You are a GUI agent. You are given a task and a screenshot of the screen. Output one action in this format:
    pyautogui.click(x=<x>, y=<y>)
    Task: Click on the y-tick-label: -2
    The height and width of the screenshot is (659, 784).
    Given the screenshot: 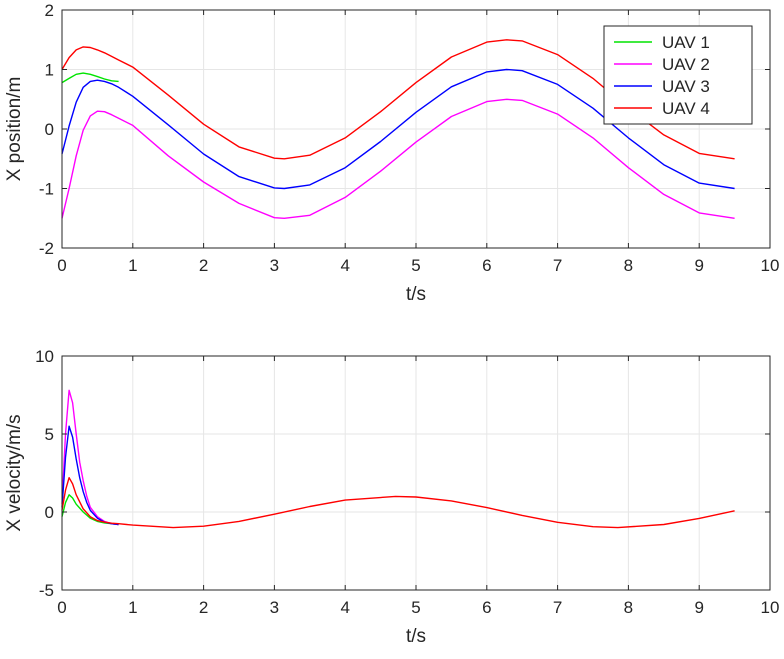 What is the action you would take?
    pyautogui.click(x=46, y=248)
    